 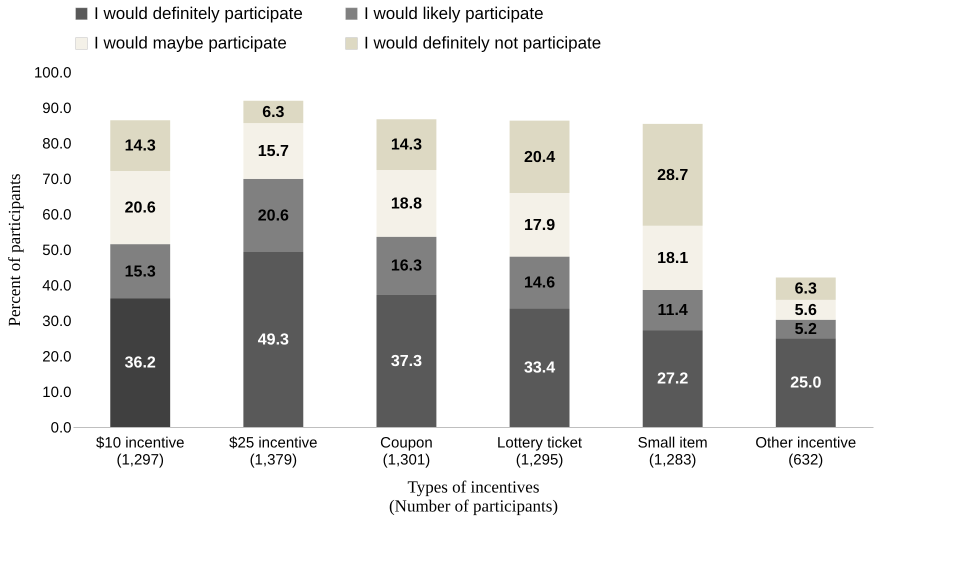 What do you see at coordinates (805, 451) in the screenshot?
I see `x-tick-label: Other incentive (632)` at bounding box center [805, 451].